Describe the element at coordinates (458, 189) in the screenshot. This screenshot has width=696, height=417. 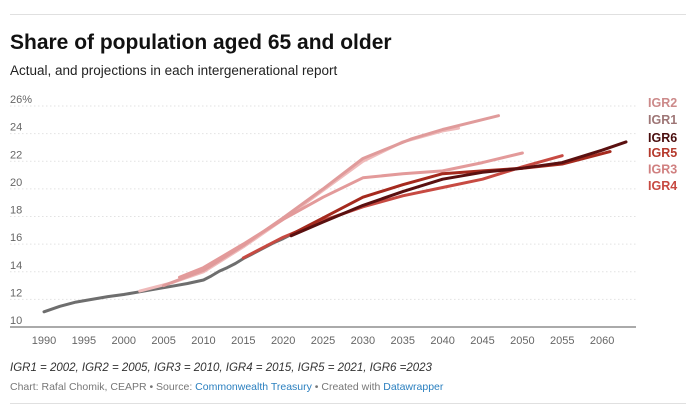
I see `series-line-igr6` at that location.